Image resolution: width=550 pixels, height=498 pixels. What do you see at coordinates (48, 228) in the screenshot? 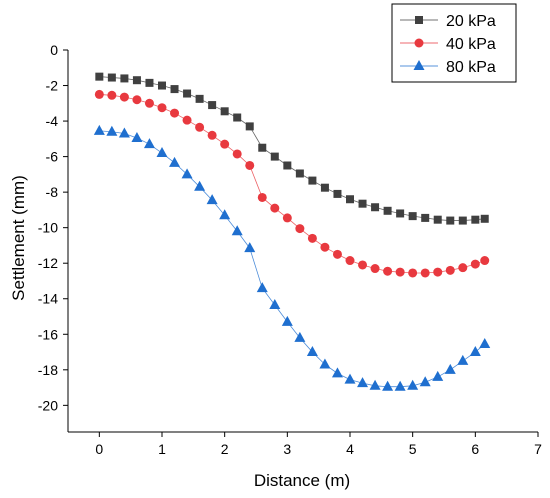
I see `y-tick-label: -10` at bounding box center [48, 228].